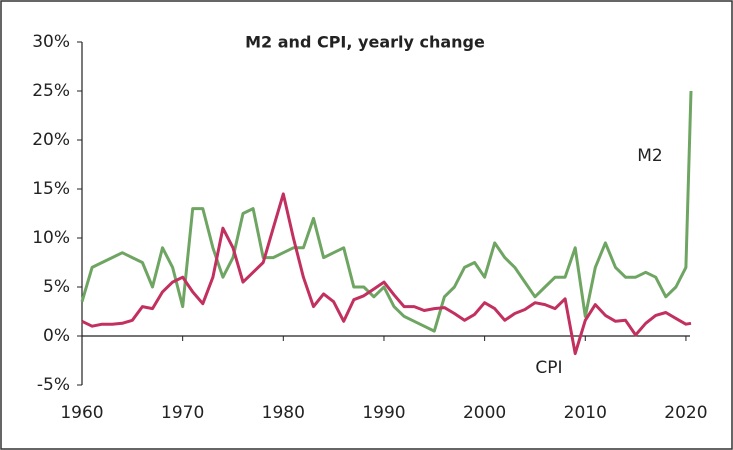 Image resolution: width=733 pixels, height=450 pixels. Describe the element at coordinates (56, 336) in the screenshot. I see `y-tick-label: 0%` at that location.